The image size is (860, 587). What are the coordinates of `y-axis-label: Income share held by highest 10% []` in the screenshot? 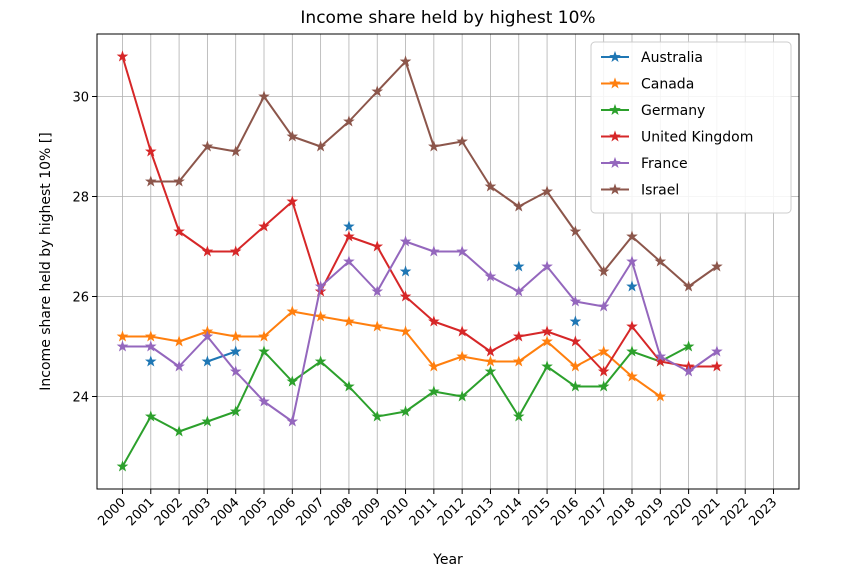 It's located at (46, 261).